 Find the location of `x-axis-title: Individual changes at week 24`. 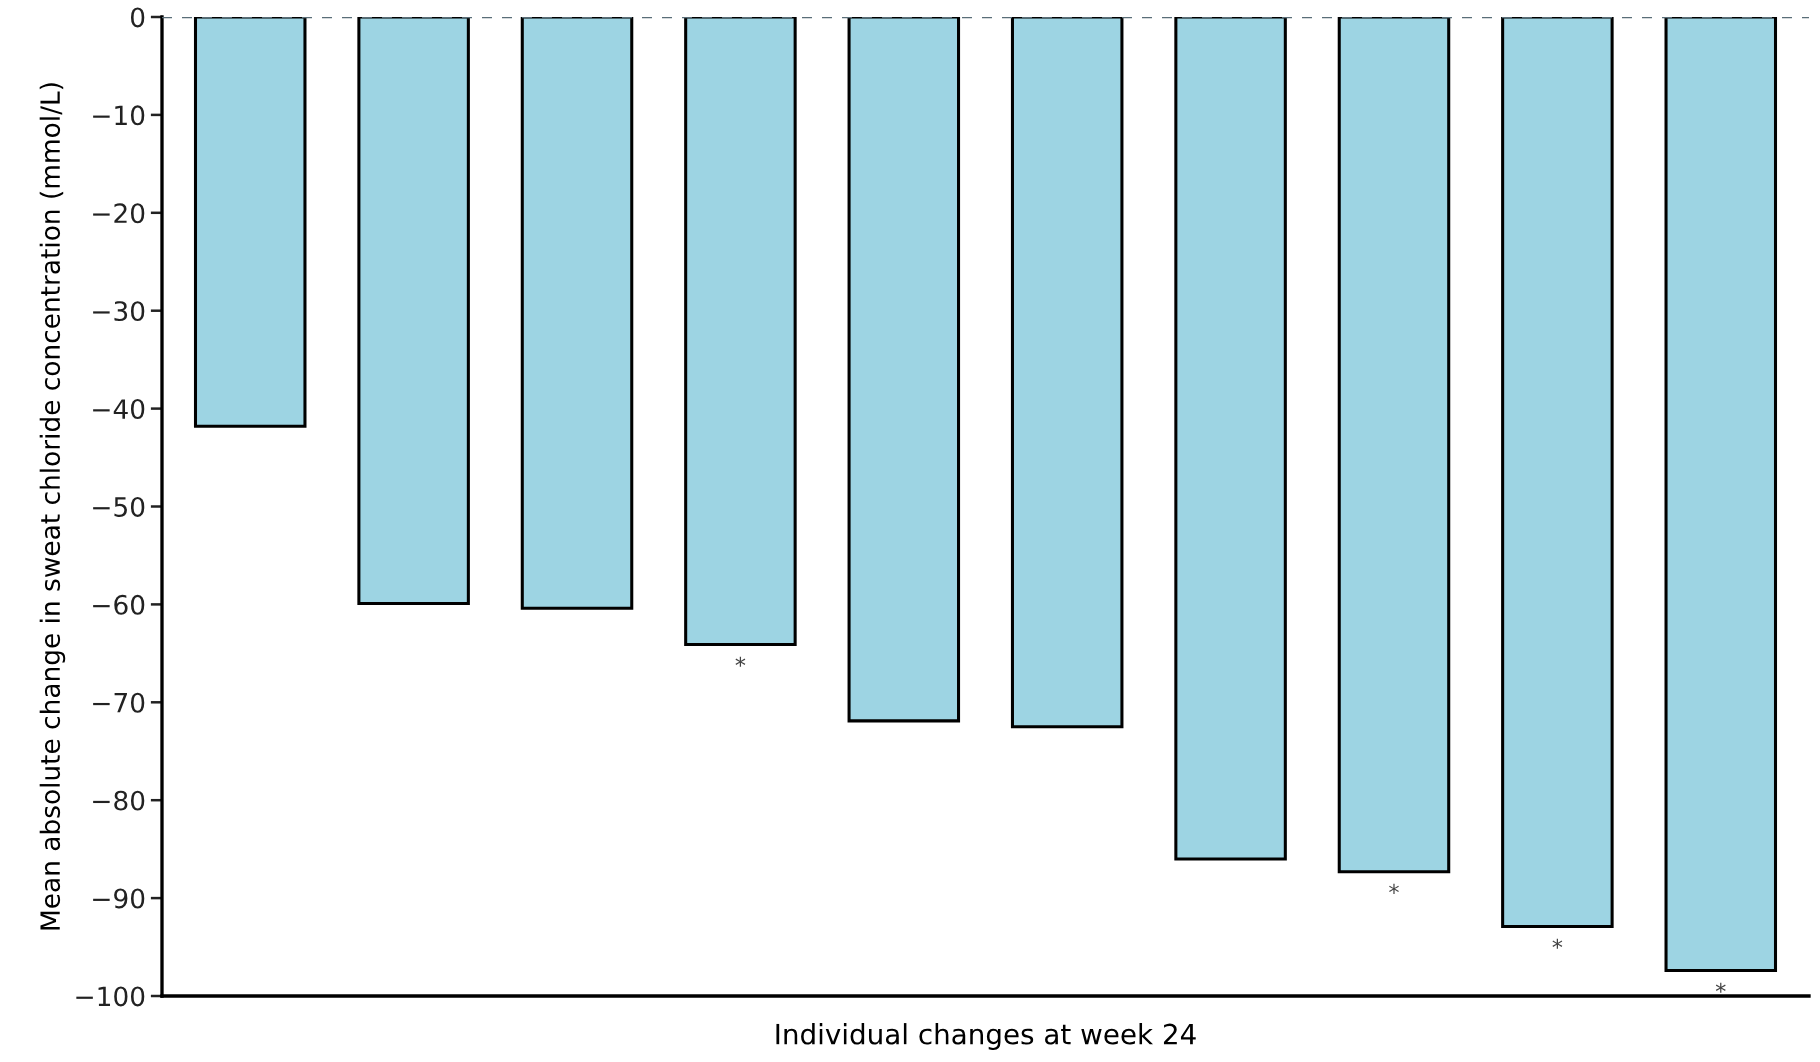

x-axis-title: Individual changes at week 24 is located at coordinates (986, 1036).